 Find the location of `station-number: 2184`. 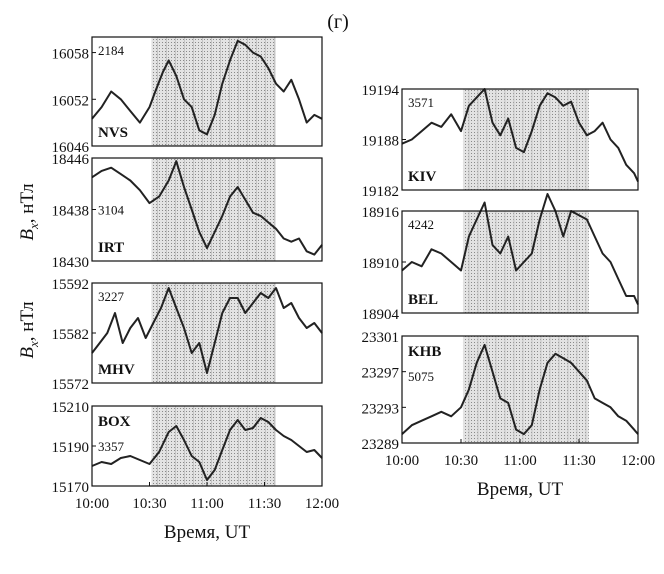

station-number: 2184 is located at coordinates (111, 50).